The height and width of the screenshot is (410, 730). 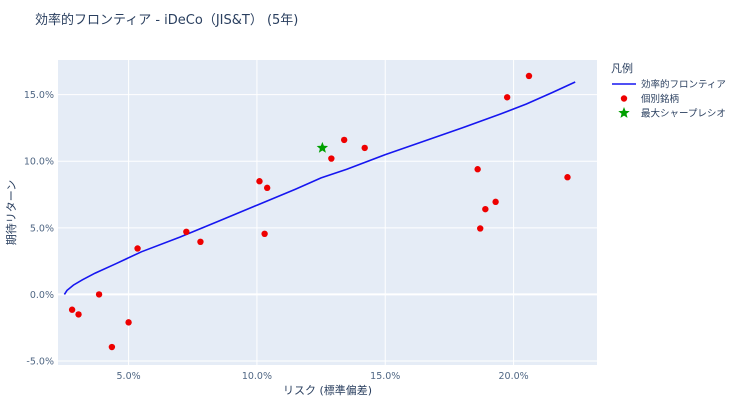 I want to click on x-axis-ticks: 5.0% 10.0% 15.0% 20.0%, so click(x=323, y=376).